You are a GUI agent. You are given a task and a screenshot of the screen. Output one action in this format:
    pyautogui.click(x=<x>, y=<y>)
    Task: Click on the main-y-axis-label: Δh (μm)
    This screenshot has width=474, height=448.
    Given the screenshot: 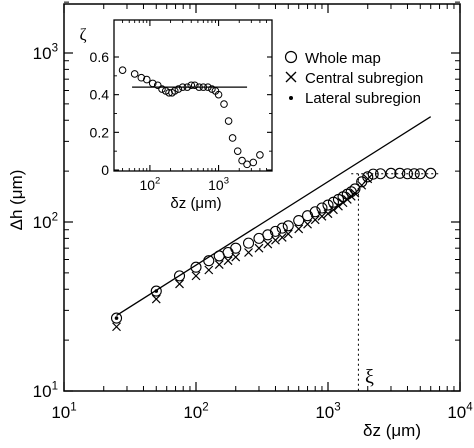 What is the action you would take?
    pyautogui.click(x=16, y=200)
    